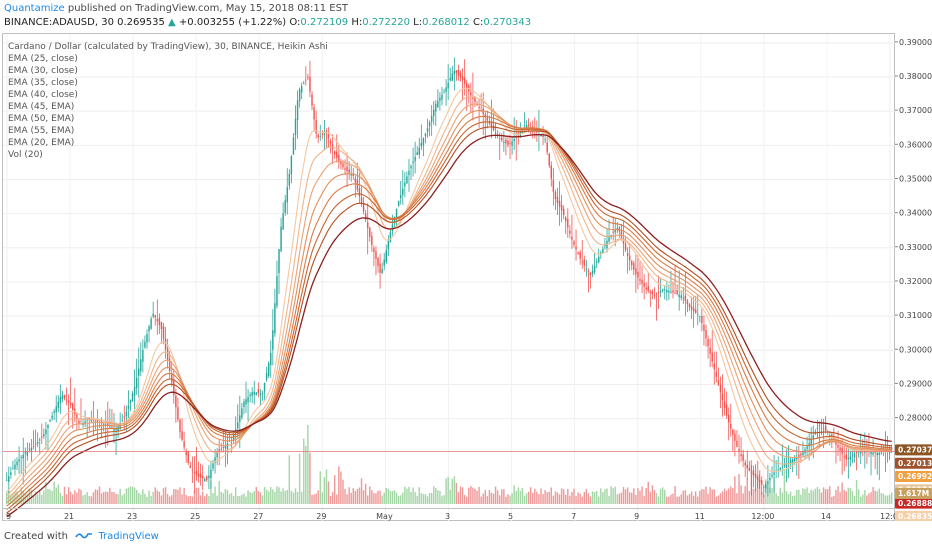  Describe the element at coordinates (128, 536) in the screenshot. I see `tradingview-brand: TradingView` at that location.